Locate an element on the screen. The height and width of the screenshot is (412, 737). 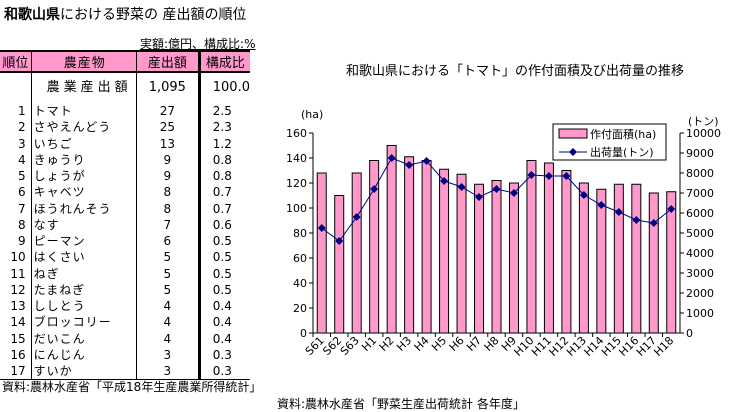
table-row: 15 だいこん 4 0.4 is located at coordinates (125, 338).